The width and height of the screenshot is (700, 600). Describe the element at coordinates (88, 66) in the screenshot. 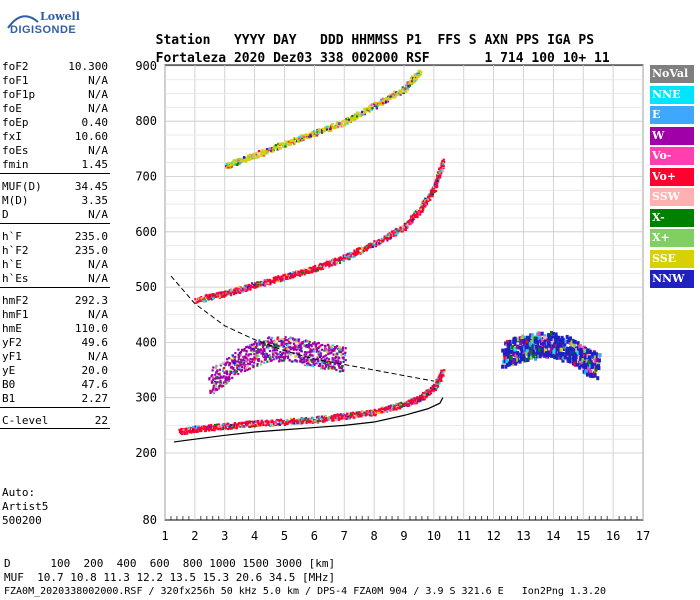

I see `param-value: 10.300` at that location.